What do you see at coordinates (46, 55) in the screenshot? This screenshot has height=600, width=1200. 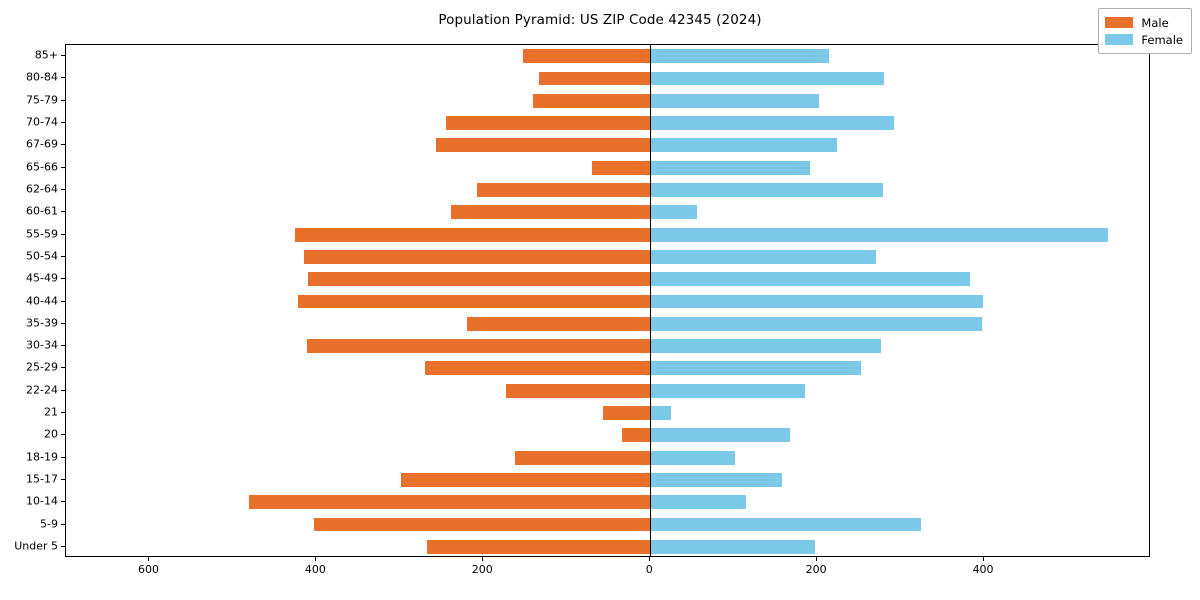 I see `y-axis-tick-label: 85+` at bounding box center [46, 55].